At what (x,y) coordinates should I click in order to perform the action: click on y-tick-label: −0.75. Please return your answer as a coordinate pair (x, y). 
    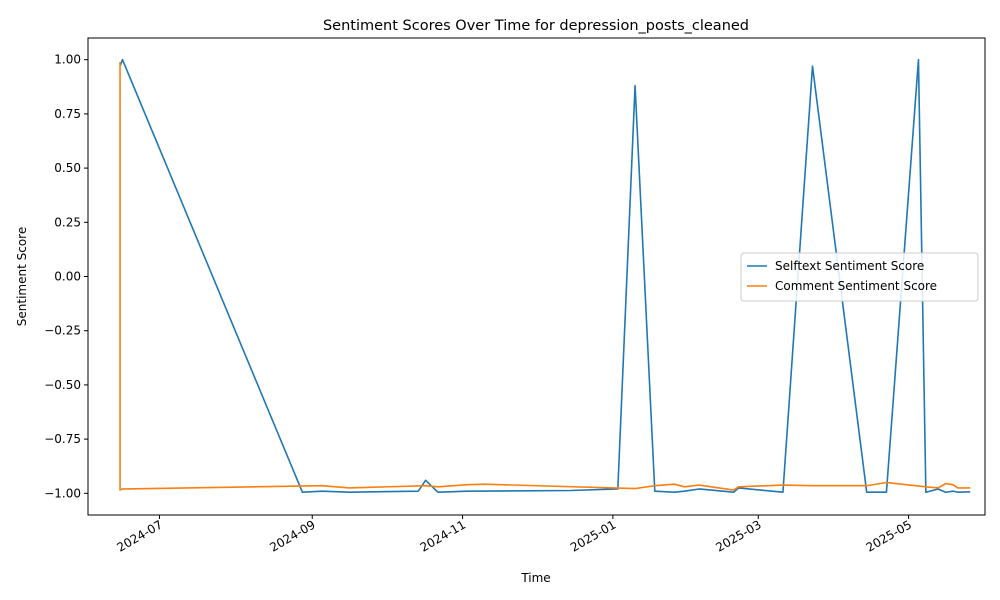
    Looking at the image, I should click on (62, 439).